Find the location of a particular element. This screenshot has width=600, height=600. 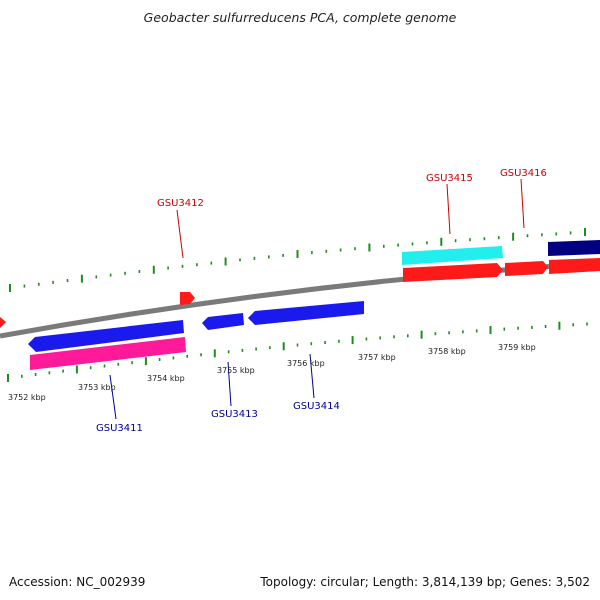

gene-label-gsu3413: GSU3413 is located at coordinates (234, 414).